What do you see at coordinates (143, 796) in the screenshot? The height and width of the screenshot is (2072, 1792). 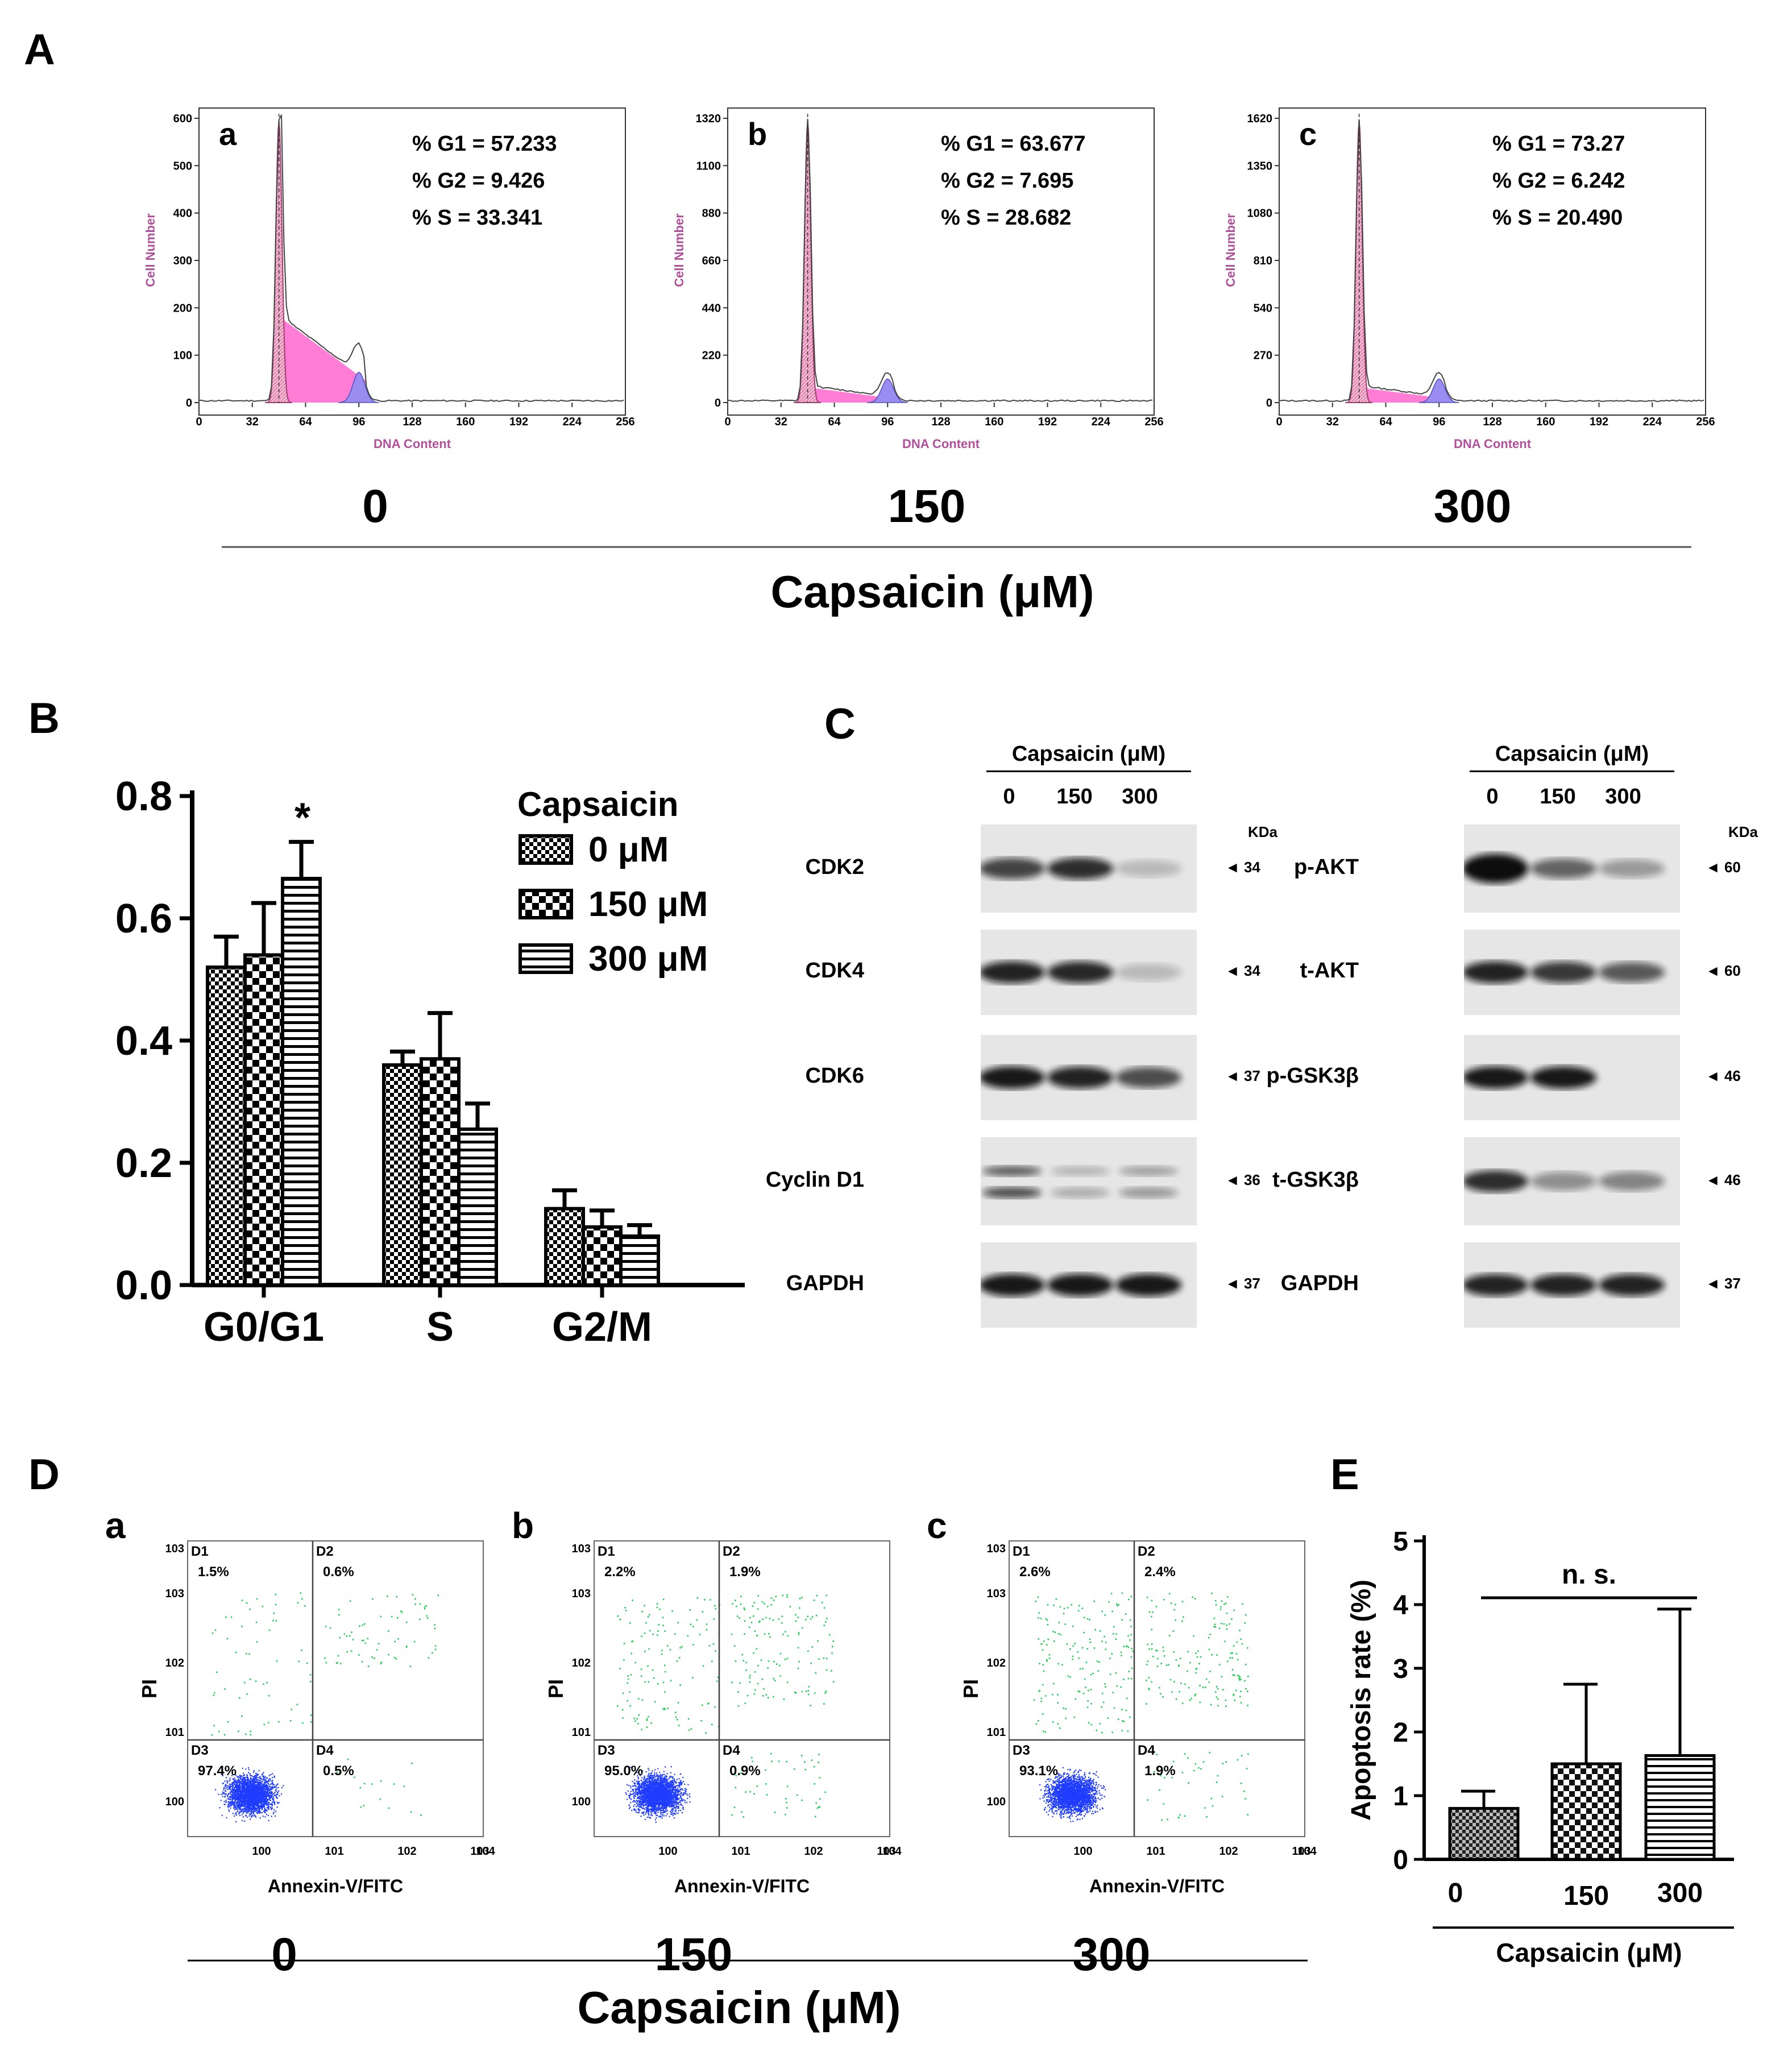 I see `y-tick-label: 0.8` at bounding box center [143, 796].